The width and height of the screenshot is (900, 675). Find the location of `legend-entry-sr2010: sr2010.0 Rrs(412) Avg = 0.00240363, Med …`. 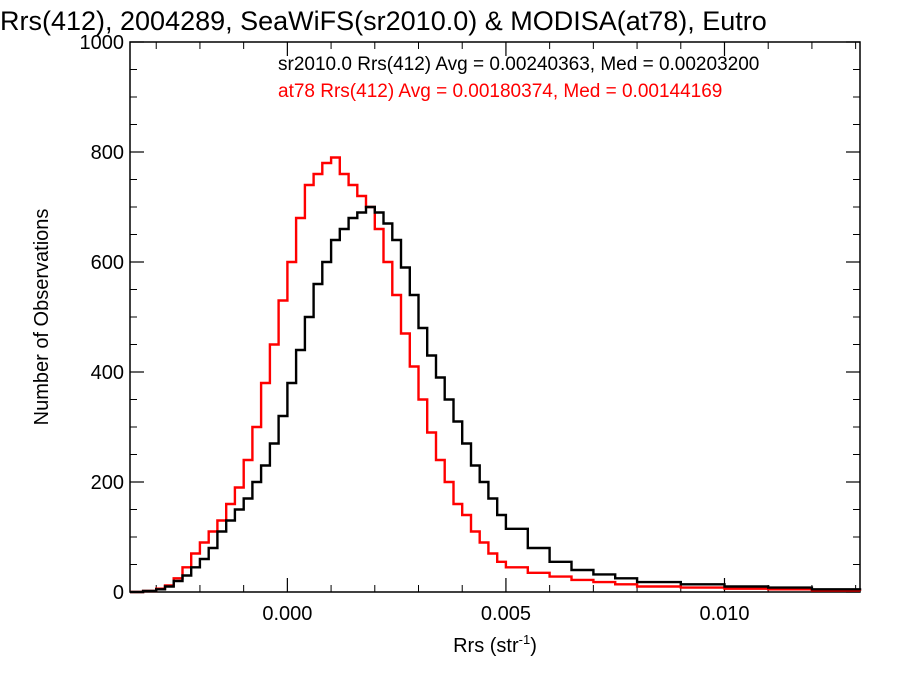

legend-entry-sr2010: sr2010.0 Rrs(412) Avg = 0.00240363, Med … is located at coordinates (518, 64).